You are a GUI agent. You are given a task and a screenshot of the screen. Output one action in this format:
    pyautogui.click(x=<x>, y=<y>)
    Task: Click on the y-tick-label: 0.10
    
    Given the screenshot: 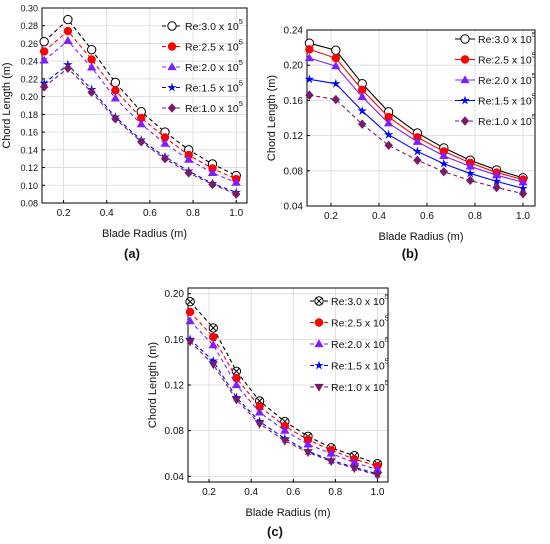 What is the action you would take?
    pyautogui.click(x=29, y=186)
    